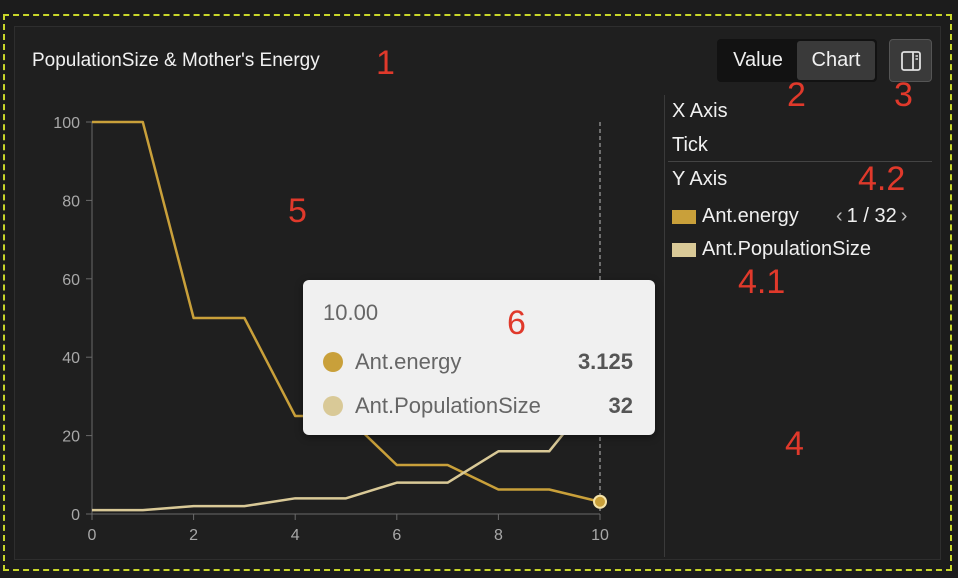  What do you see at coordinates (620, 405) in the screenshot?
I see `tooltip-series-value: 32` at bounding box center [620, 405].